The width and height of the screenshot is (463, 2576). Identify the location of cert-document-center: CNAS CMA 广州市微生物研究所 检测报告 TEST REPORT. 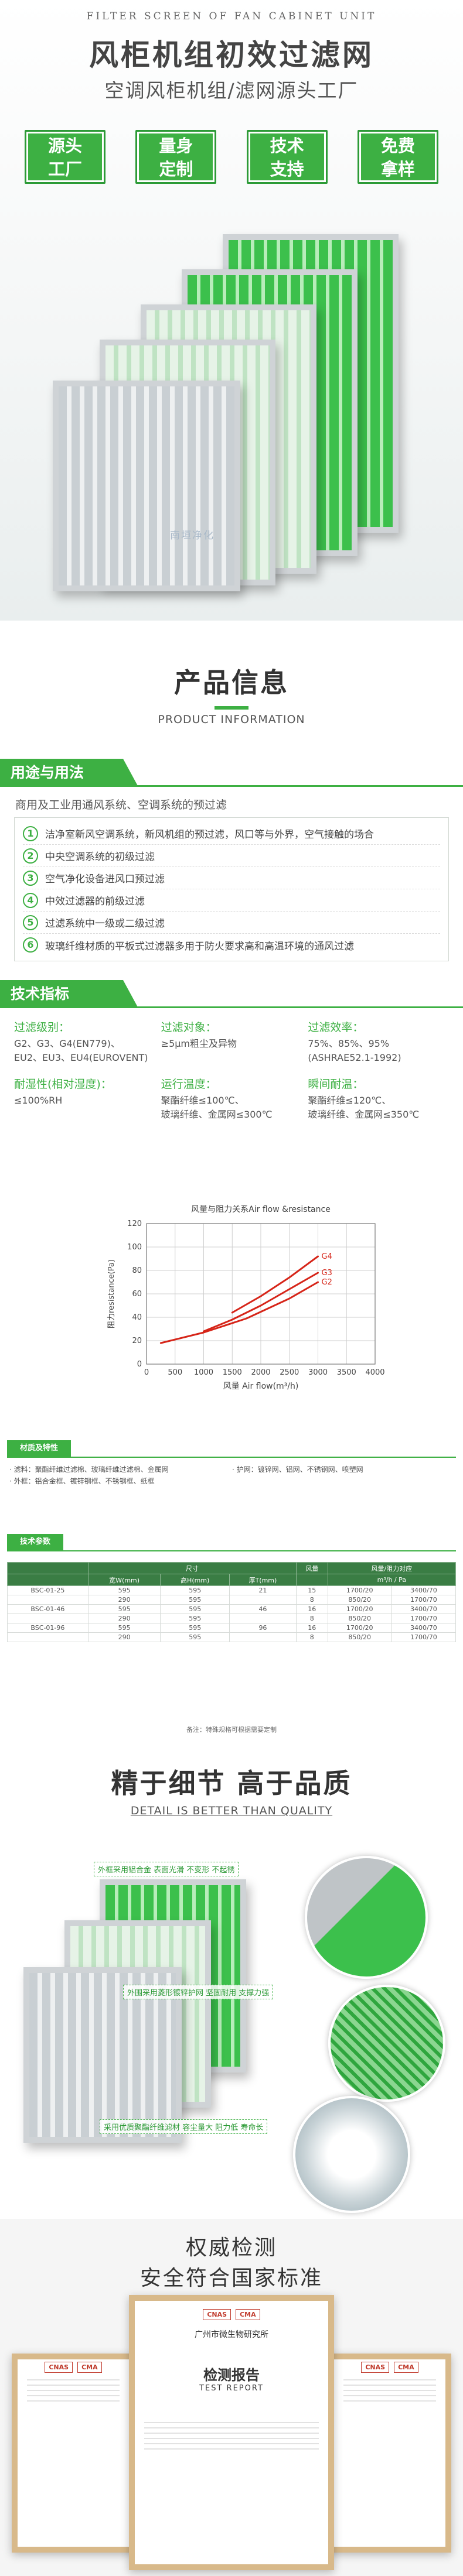
(231, 2432).